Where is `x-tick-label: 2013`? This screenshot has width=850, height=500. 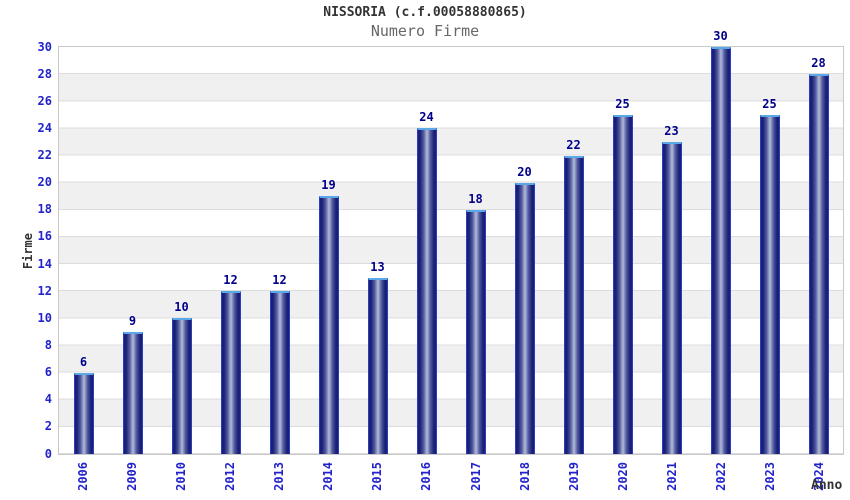
x-tick-label: 2013 is located at coordinates (279, 476).